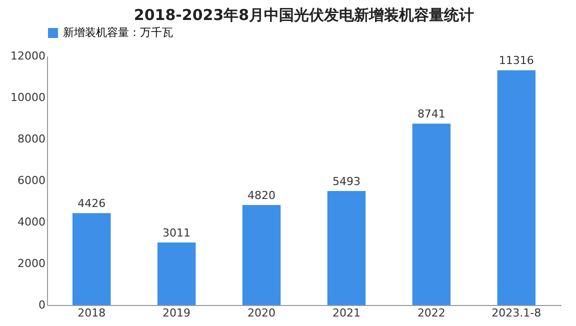  Describe the element at coordinates (28, 97) in the screenshot. I see `y-tick-label: 10000` at that location.